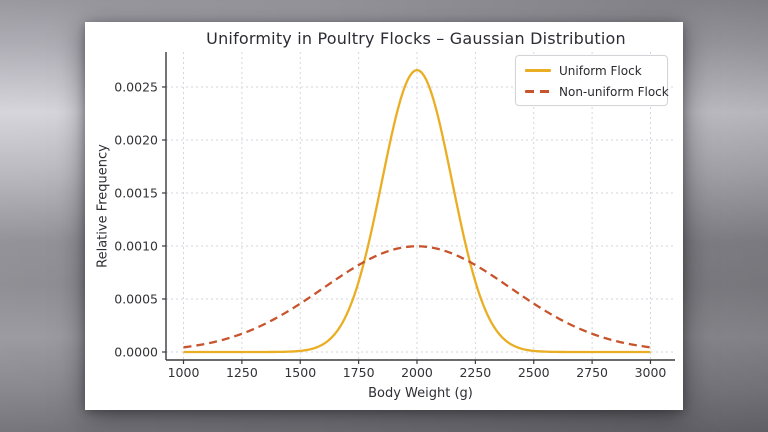  Describe the element at coordinates (600, 70) in the screenshot. I see `legend-label: Uniform Flock` at that location.